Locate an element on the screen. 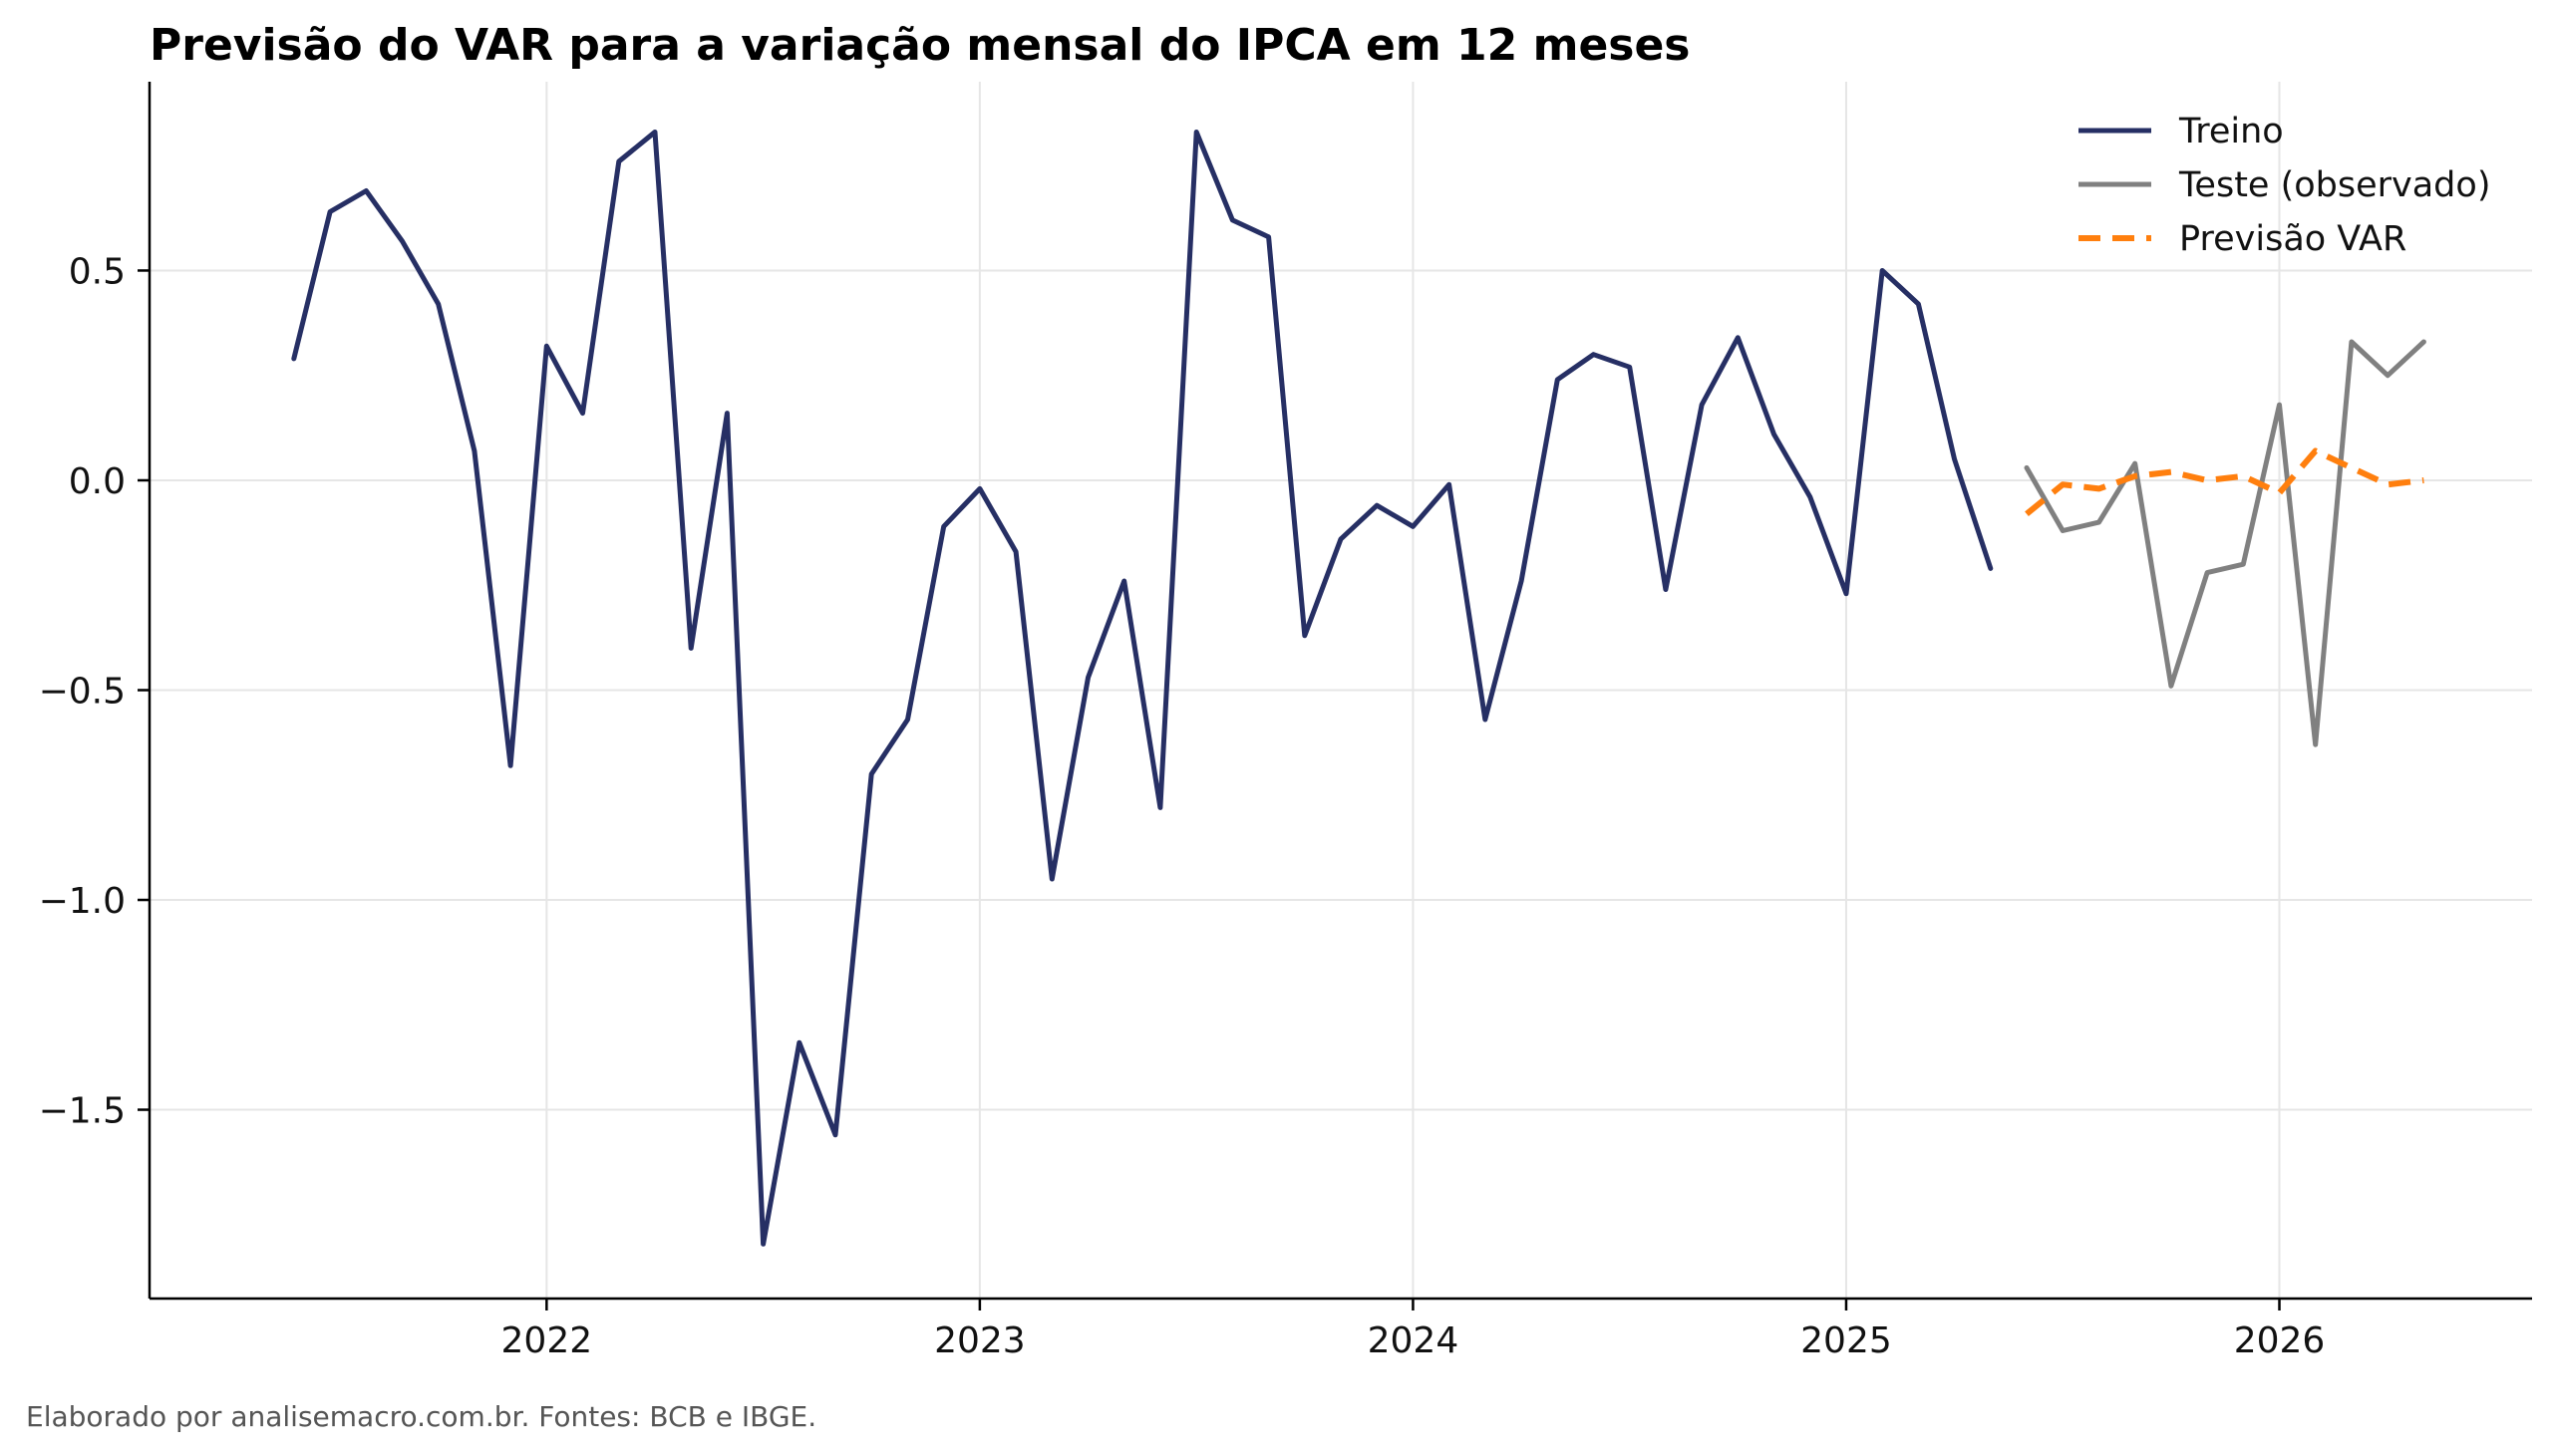 The height and width of the screenshot is (1456, 2552). x-tick-label-2023: 2023 is located at coordinates (980, 1341).